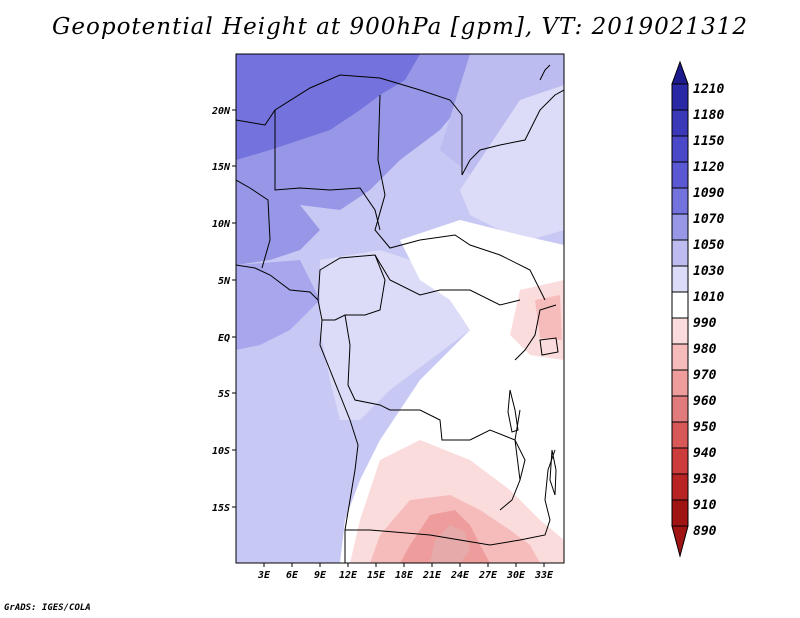  I want to click on lon-label: 27E, so click(488, 575).